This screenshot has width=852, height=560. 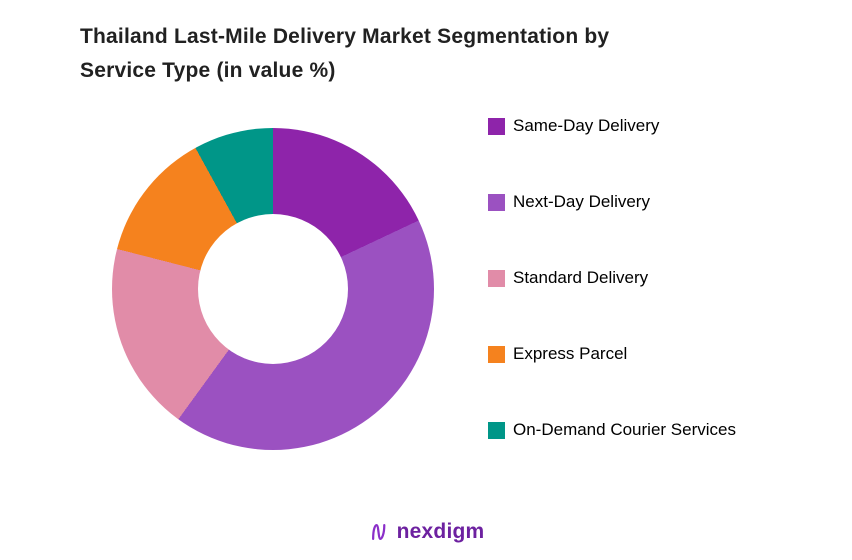 I want to click on legend-item: On-Demand Courier Services, so click(x=612, y=430).